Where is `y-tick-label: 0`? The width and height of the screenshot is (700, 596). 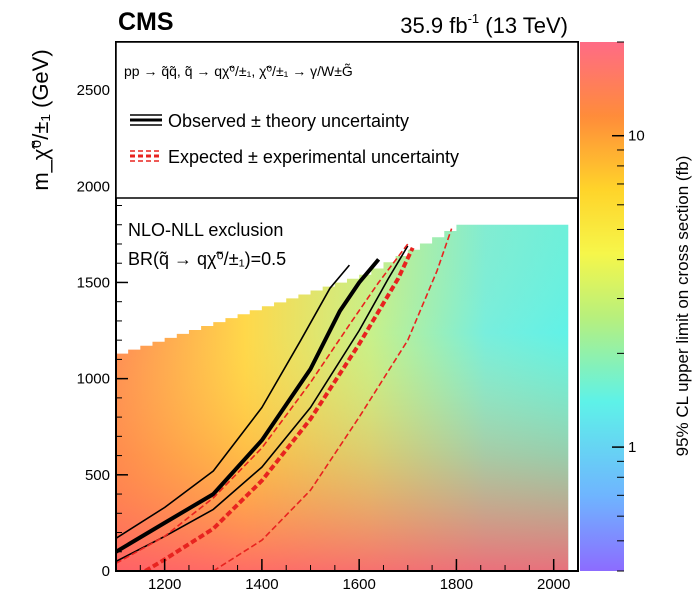
y-tick-label: 0 is located at coordinates (106, 571).